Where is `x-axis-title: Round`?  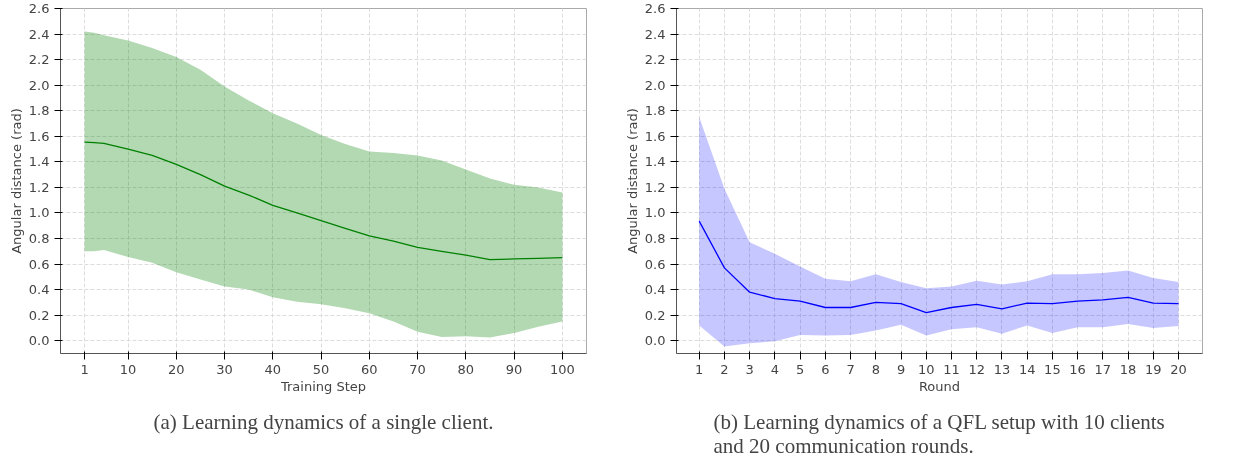 x-axis-title: Round is located at coordinates (939, 386).